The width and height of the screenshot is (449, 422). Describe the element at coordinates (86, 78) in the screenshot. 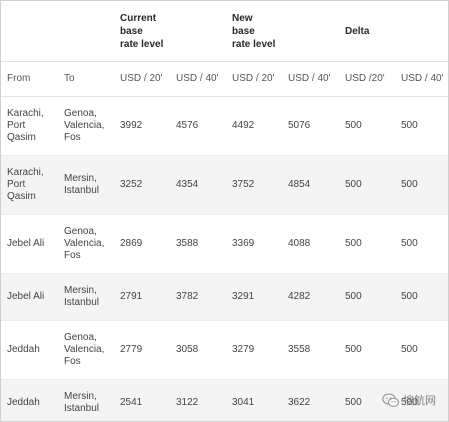

I see `column-header-to: To` at that location.